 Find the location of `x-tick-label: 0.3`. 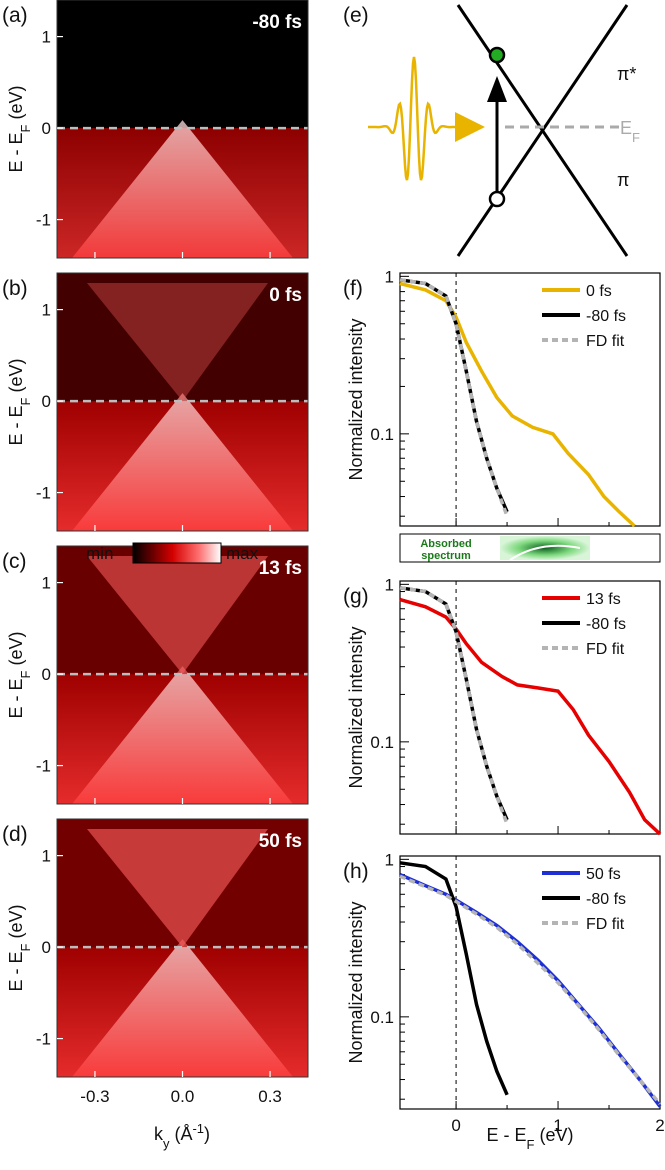

x-tick-label: 0.3 is located at coordinates (270, 1096).